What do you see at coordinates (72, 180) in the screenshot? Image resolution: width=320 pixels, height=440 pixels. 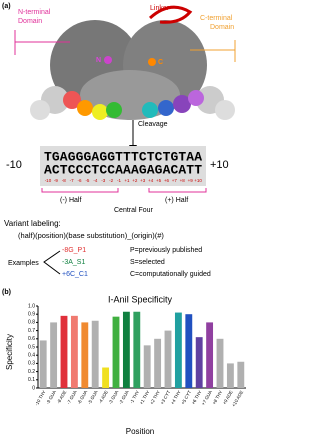 I see `position-label: -7` at bounding box center [72, 180].